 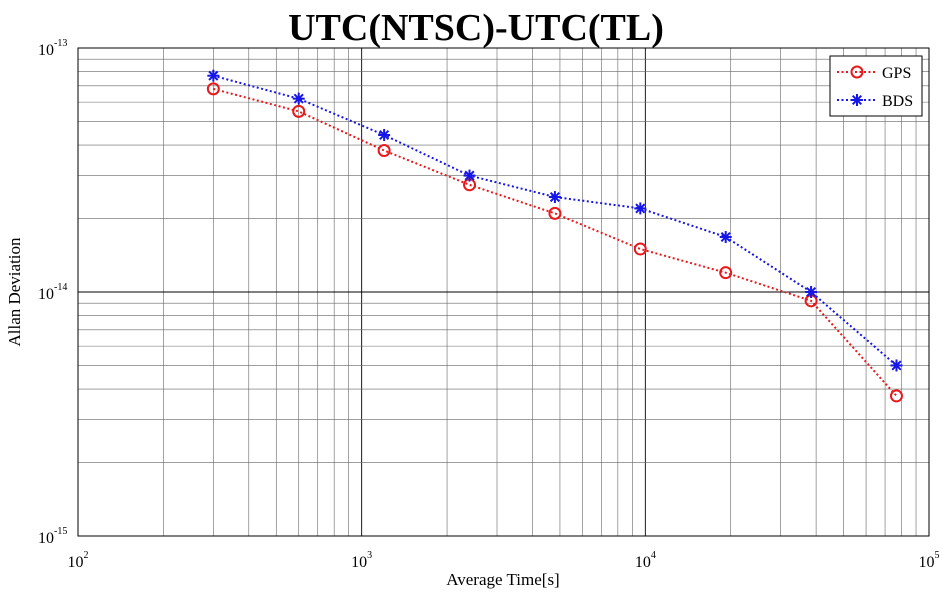 I want to click on y-axis-ticks: 10-15 10-14 10-13, so click(x=52, y=292).